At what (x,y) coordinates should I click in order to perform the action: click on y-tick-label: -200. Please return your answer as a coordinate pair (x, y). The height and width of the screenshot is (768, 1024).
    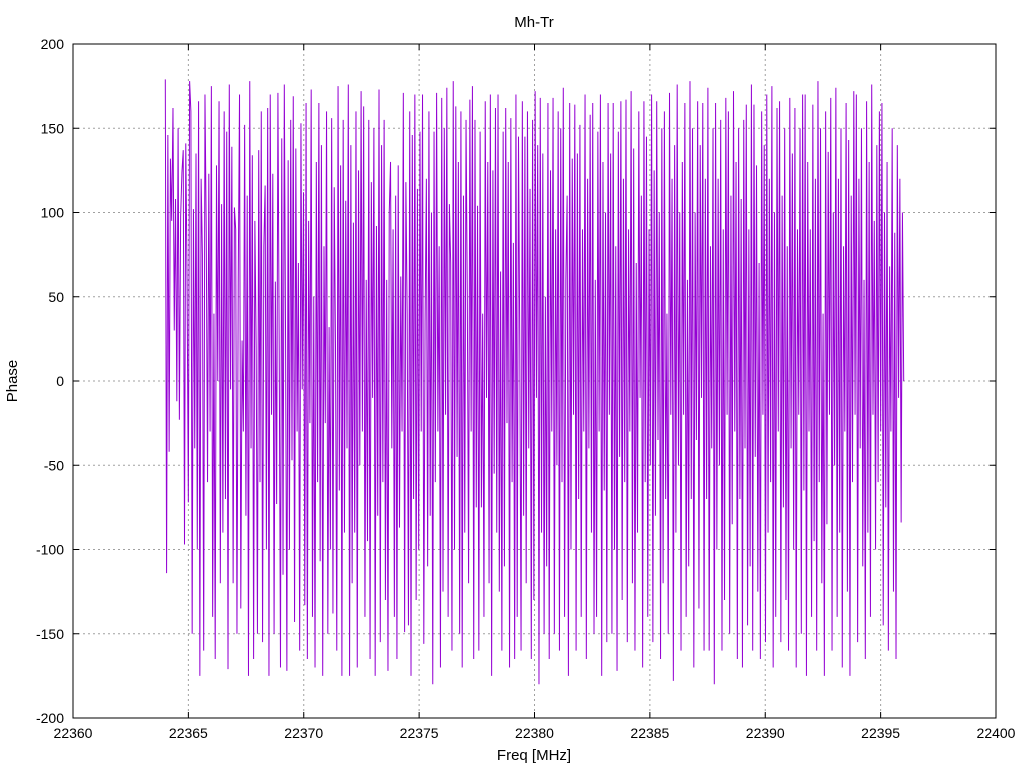
    Looking at the image, I should click on (50, 718).